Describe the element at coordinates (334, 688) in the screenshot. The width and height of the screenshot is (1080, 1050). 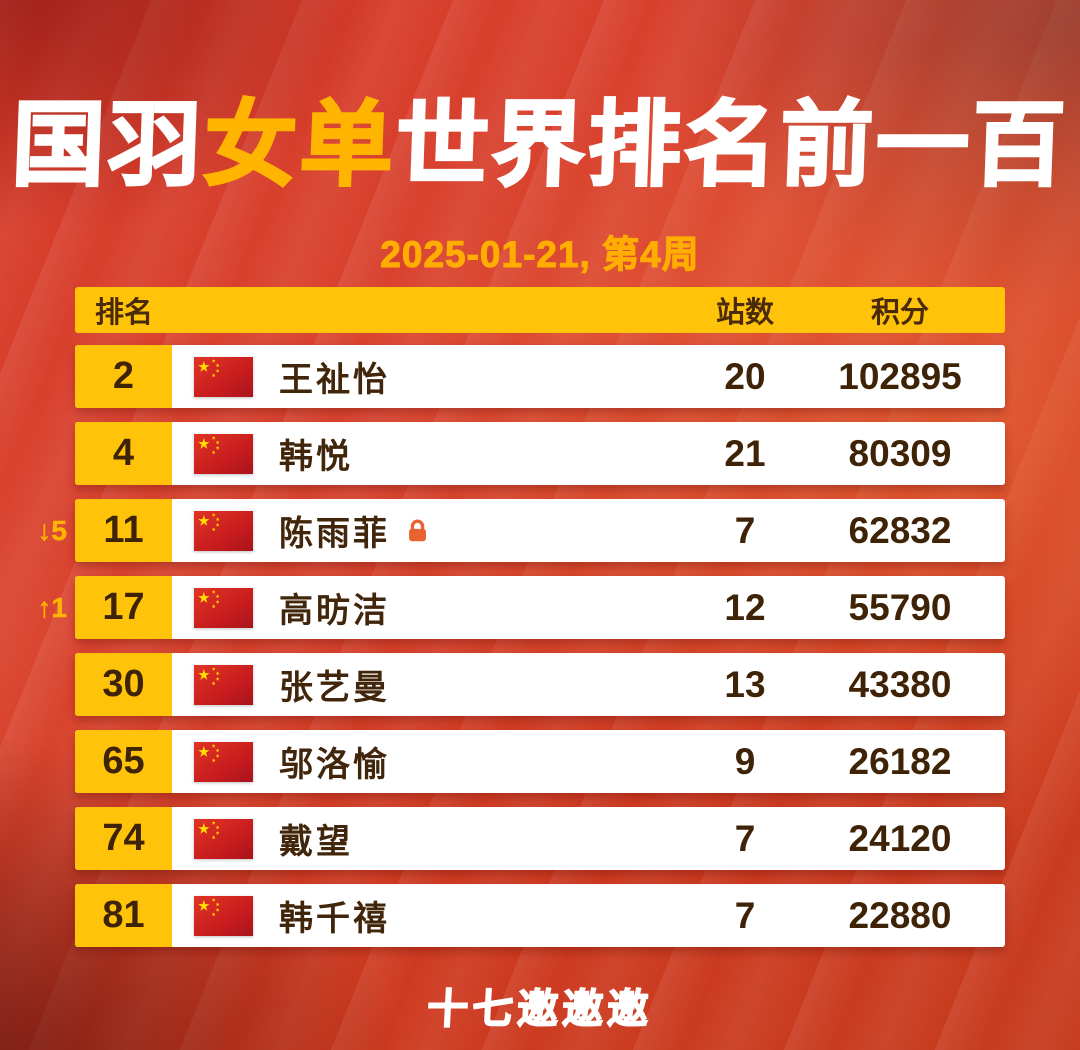
I see `player-name: 张艺曼` at that location.